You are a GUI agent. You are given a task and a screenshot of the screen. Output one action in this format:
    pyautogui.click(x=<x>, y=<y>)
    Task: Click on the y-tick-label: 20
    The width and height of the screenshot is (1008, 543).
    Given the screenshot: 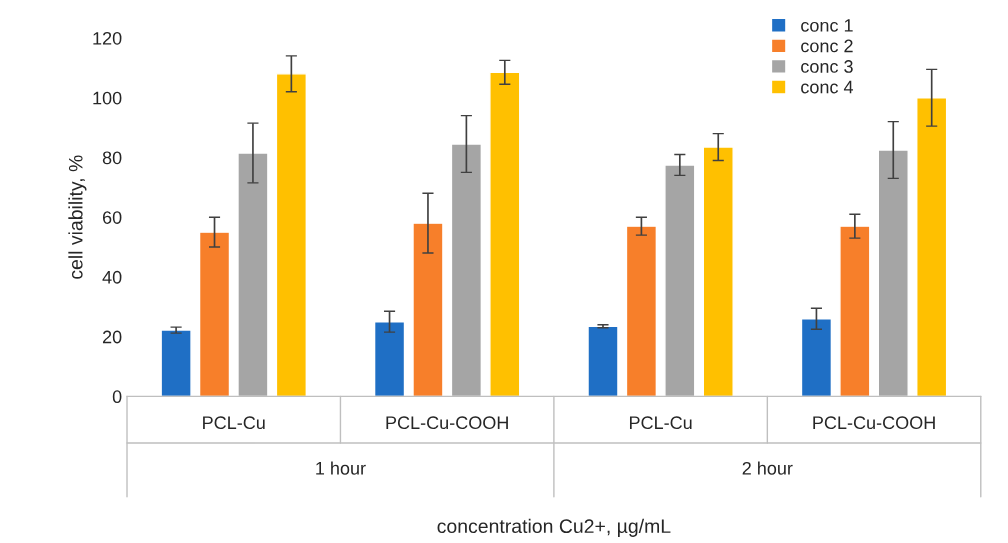 What is the action you would take?
    pyautogui.click(x=112, y=337)
    